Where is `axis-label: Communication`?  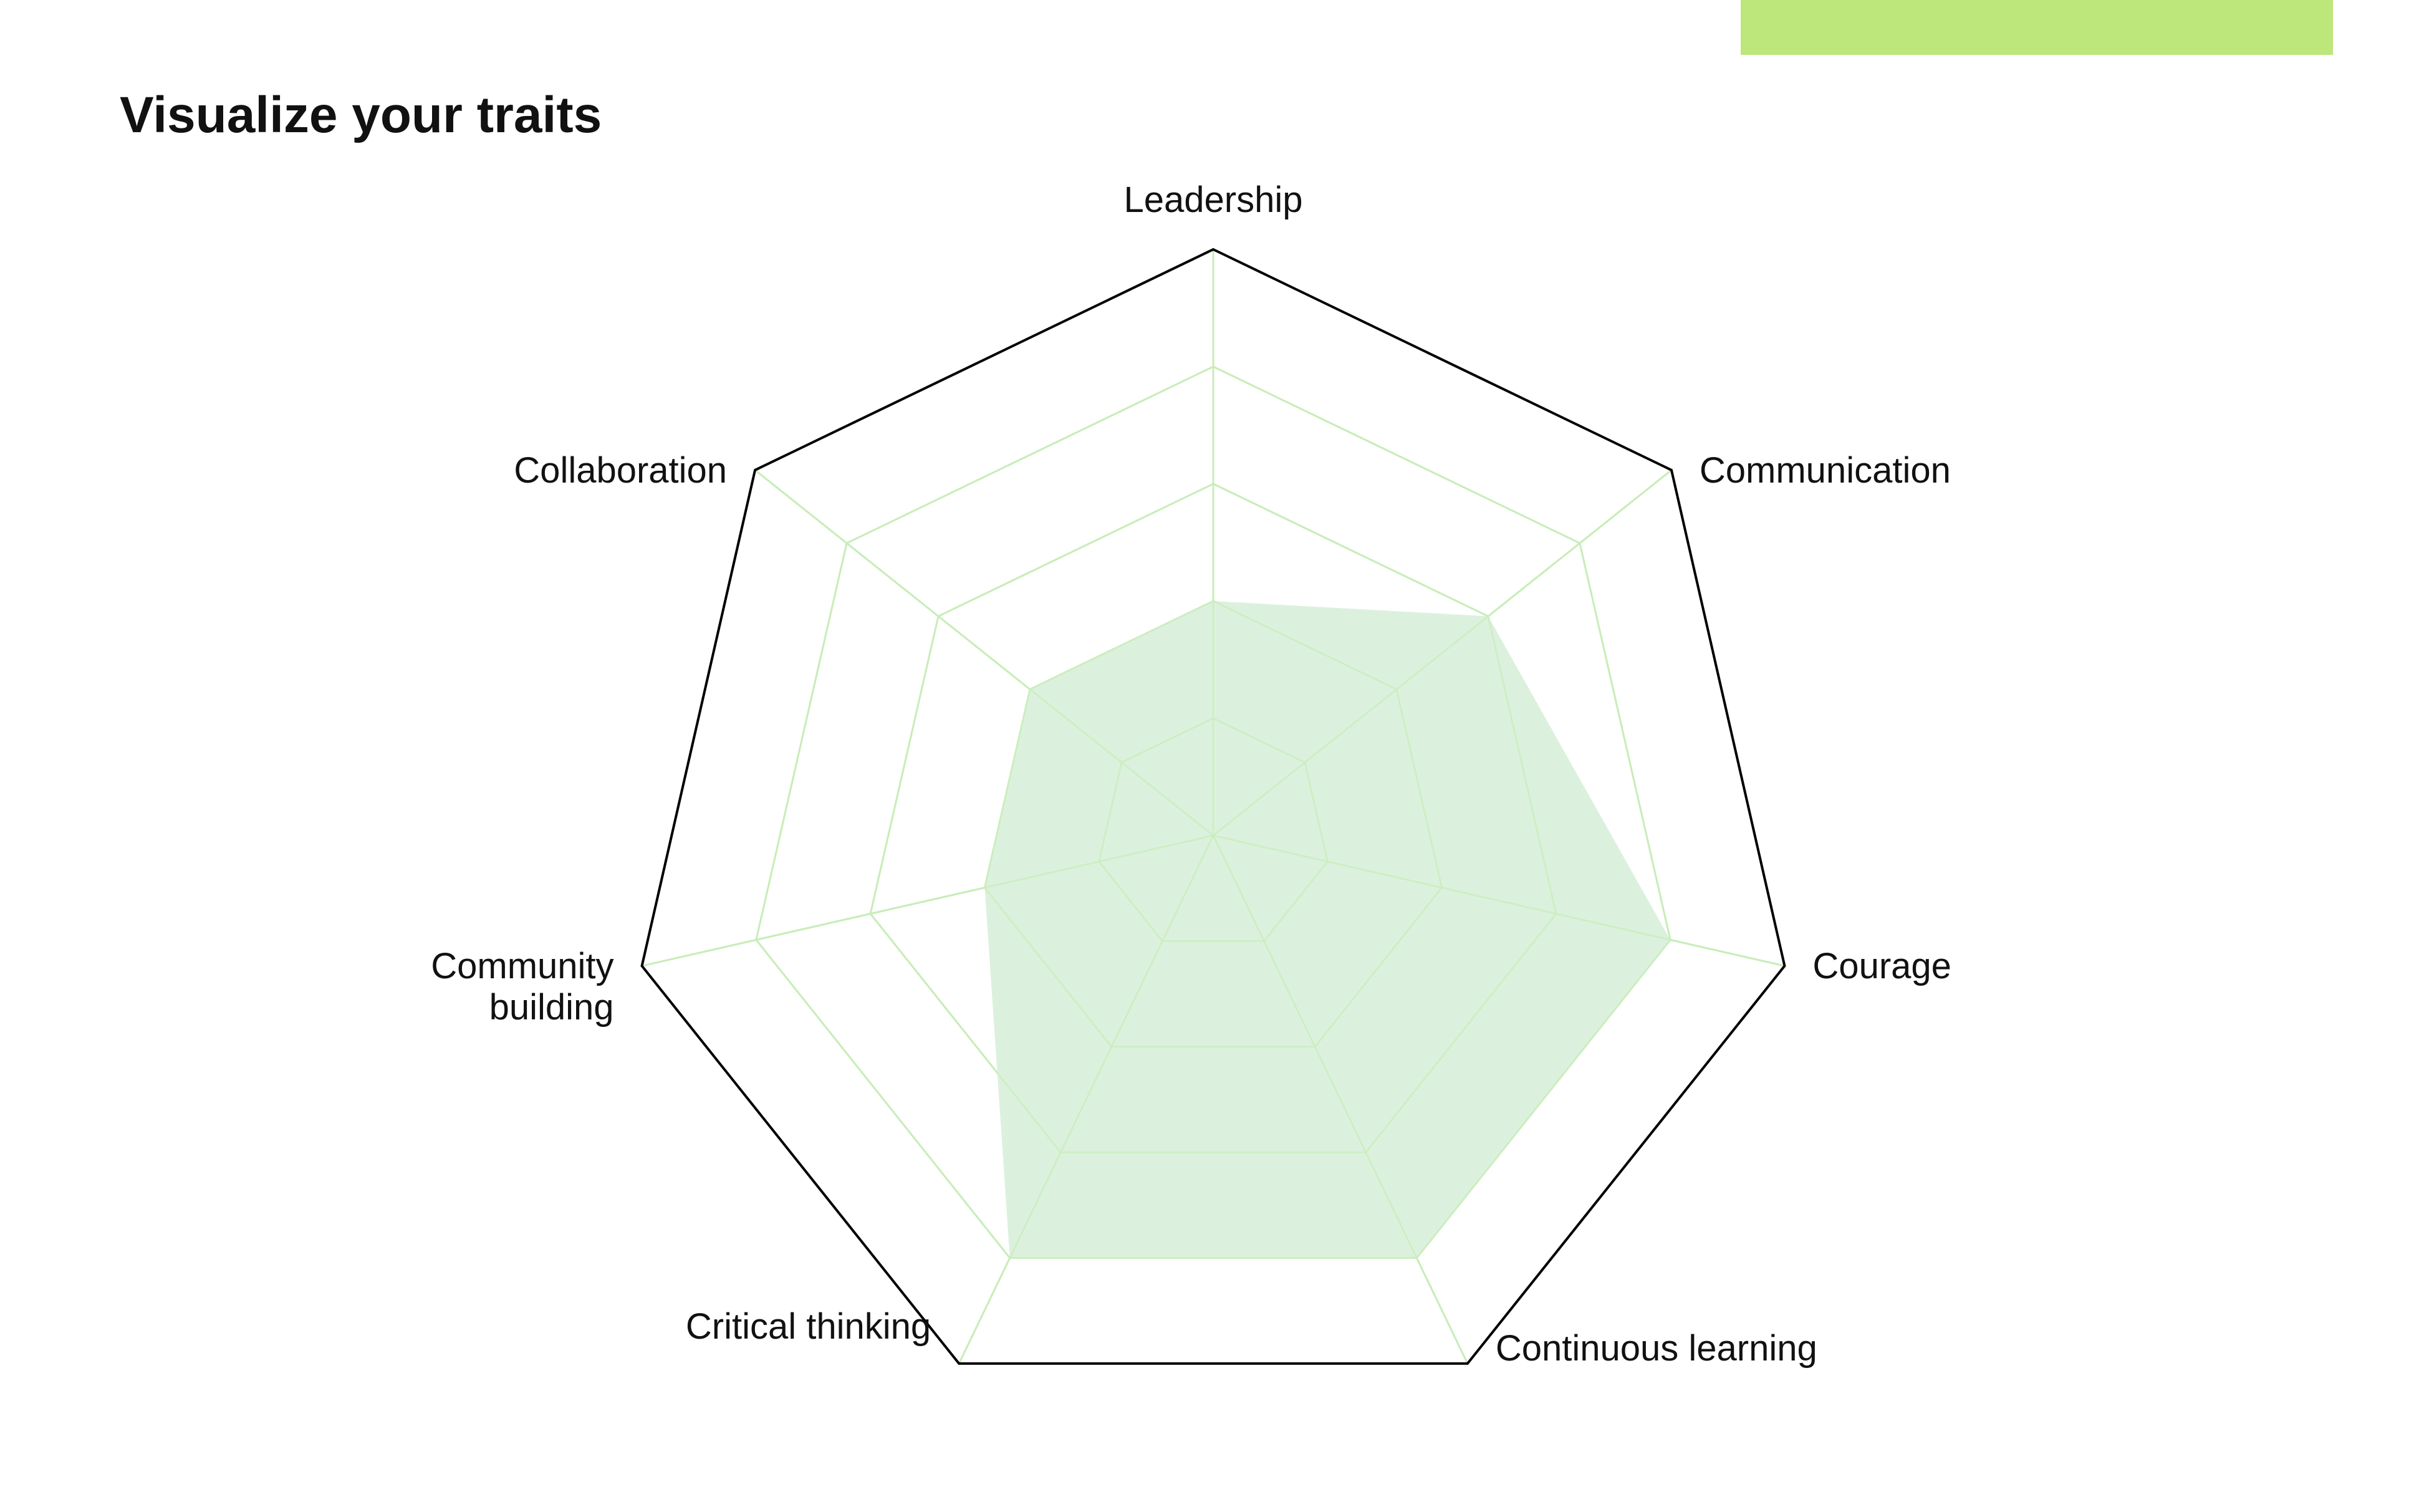
axis-label: Communication is located at coordinates (1825, 470).